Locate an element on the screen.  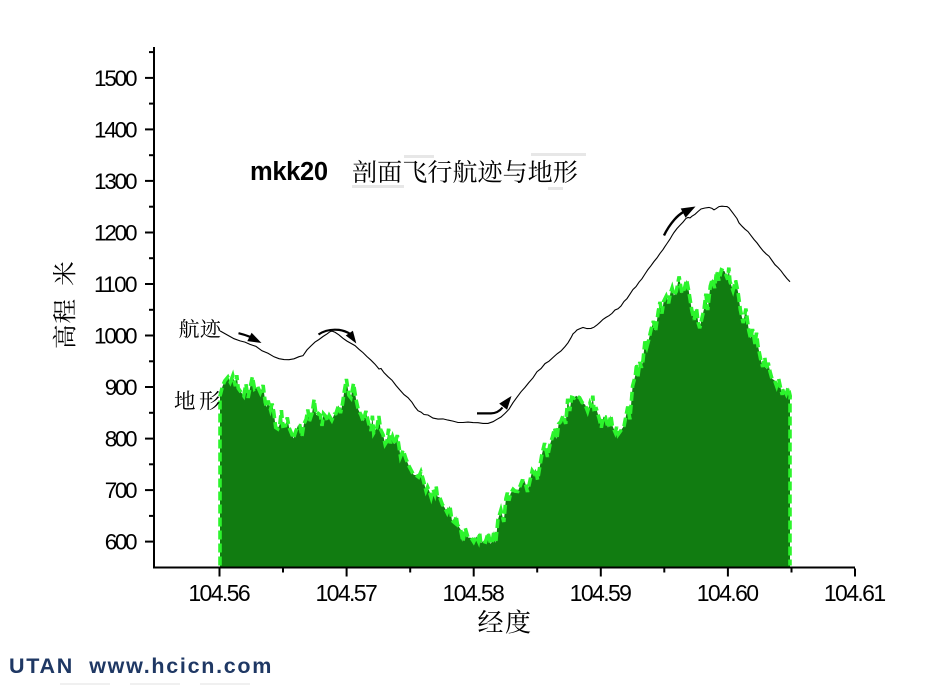
svg-text: 1400 is located at coordinates (116, 129).